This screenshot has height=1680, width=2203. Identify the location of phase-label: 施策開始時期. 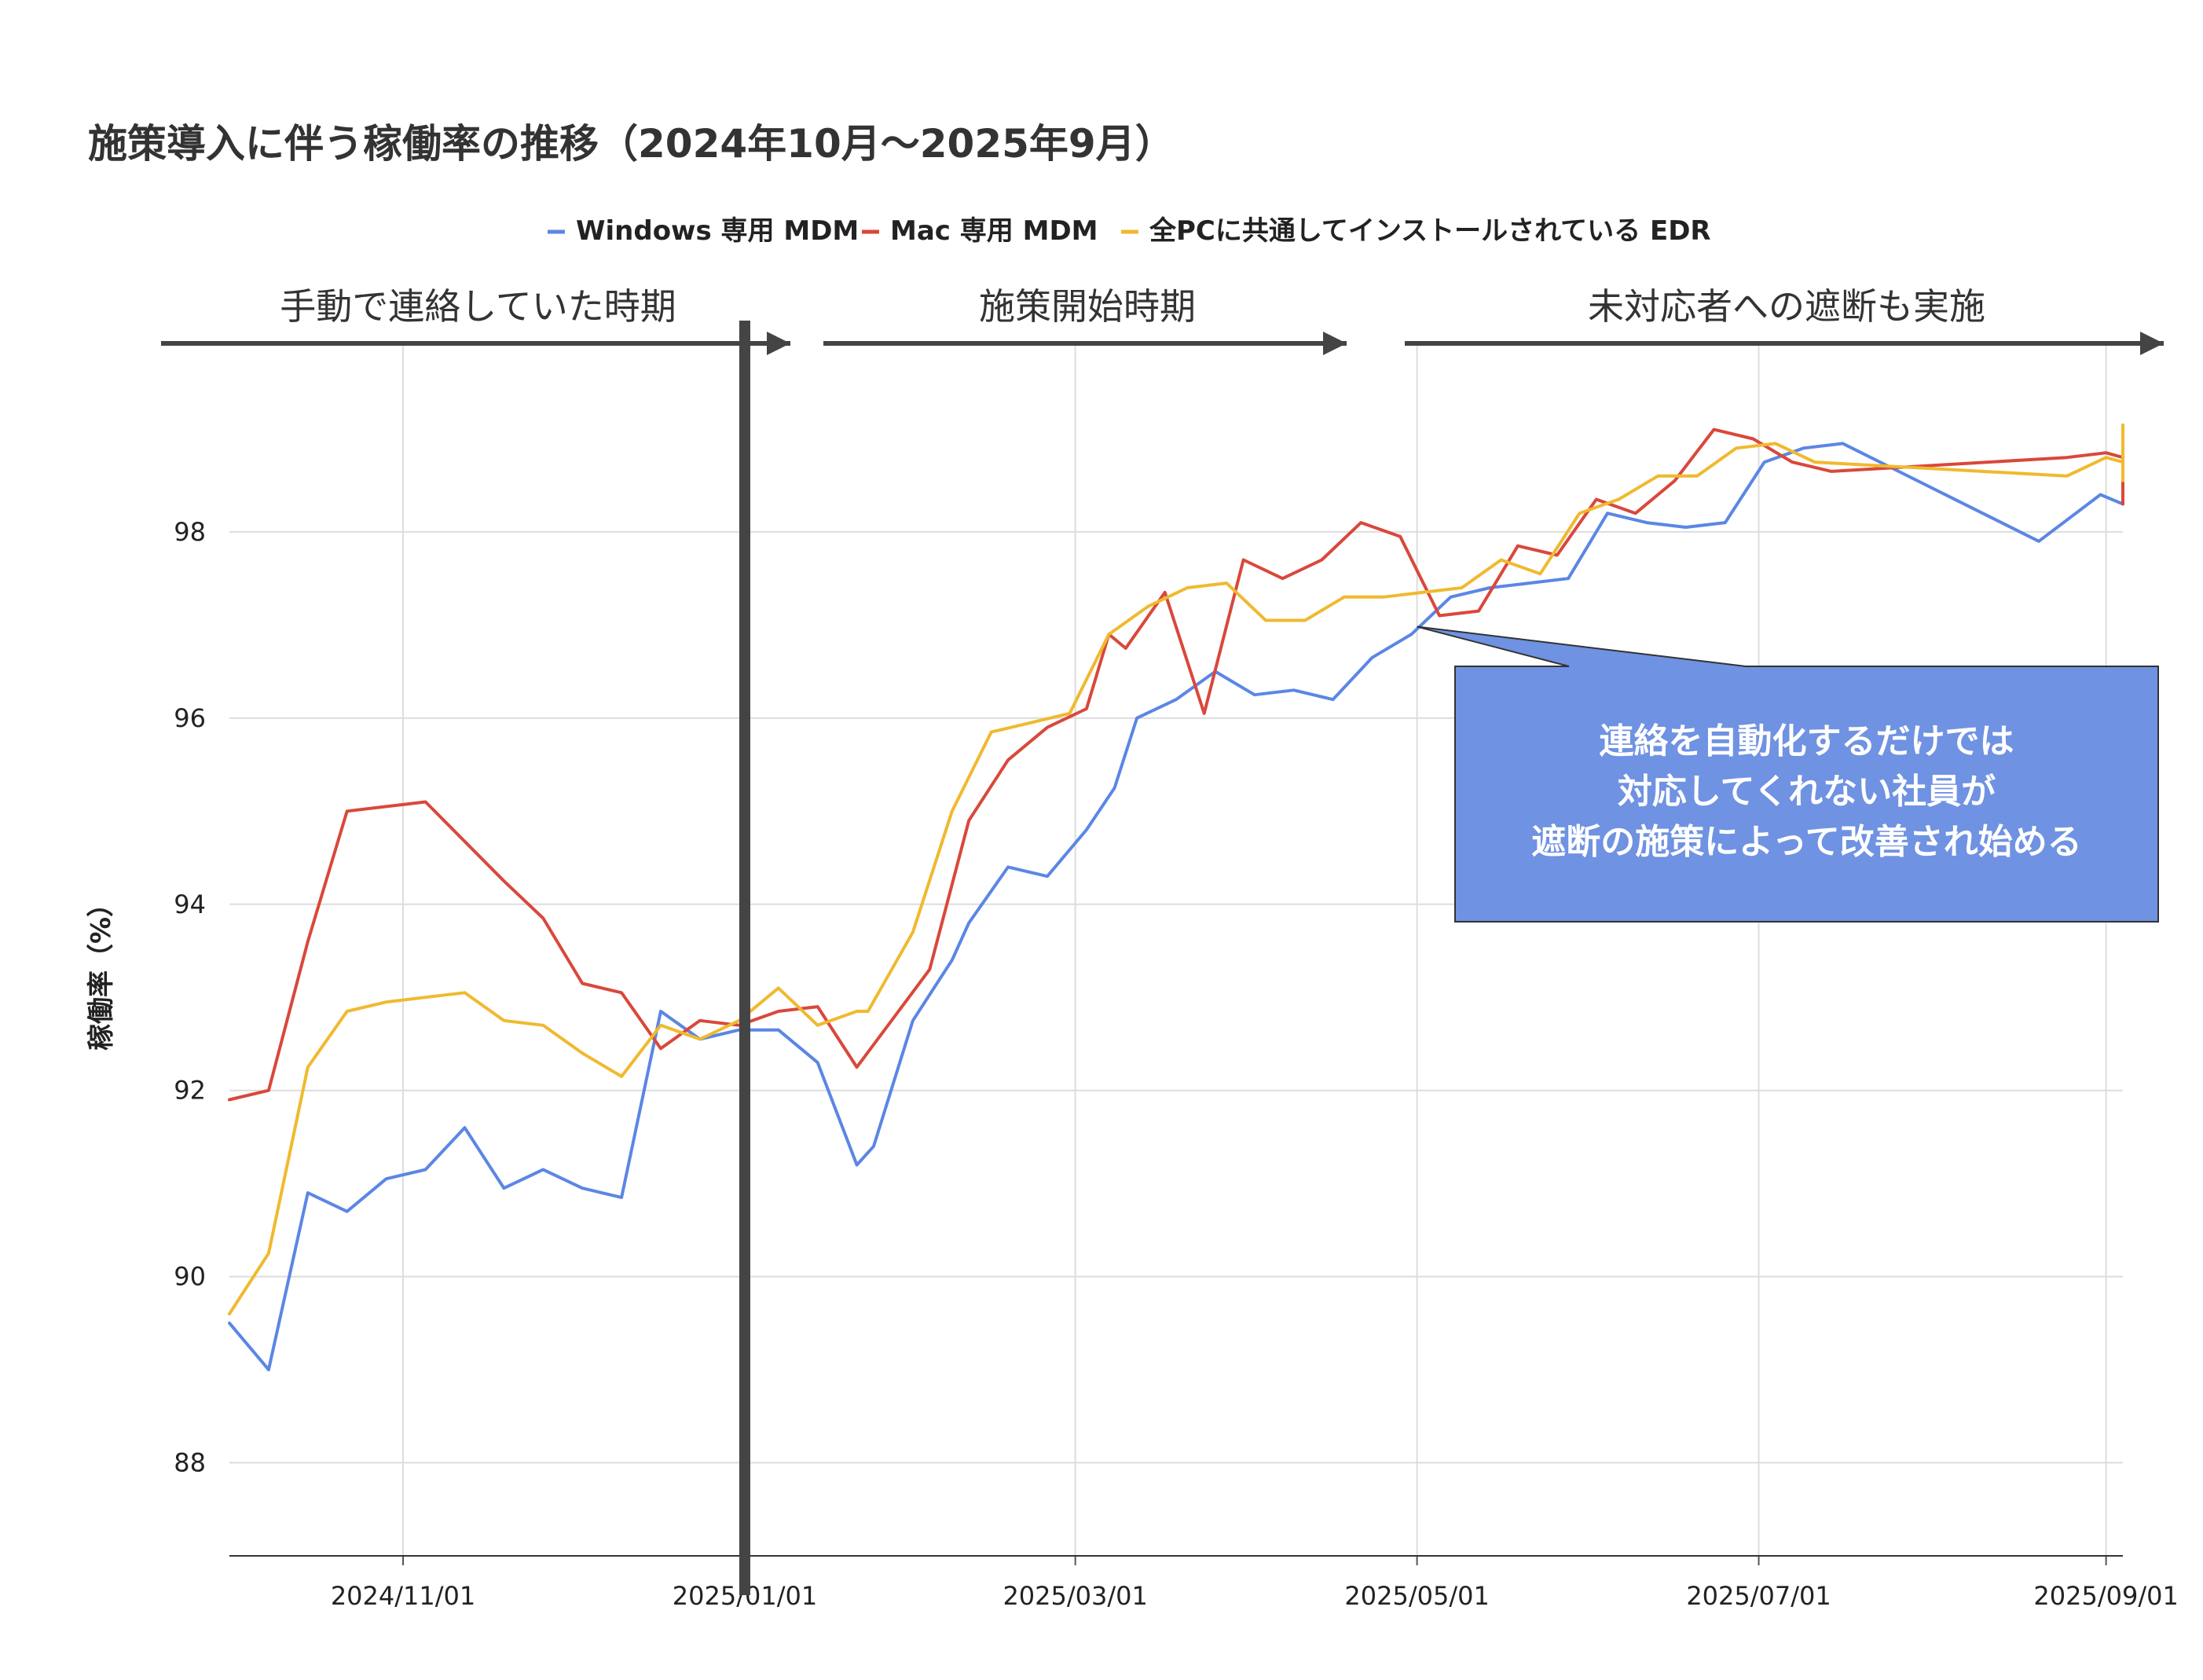
(1087, 306).